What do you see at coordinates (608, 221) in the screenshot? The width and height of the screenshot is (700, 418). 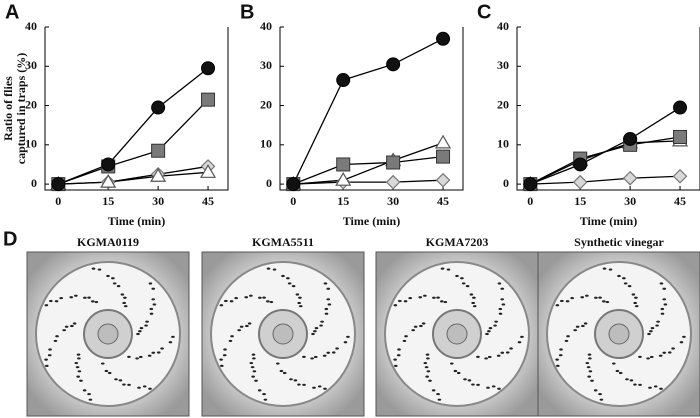 I see `x-axis-label: Time (min)` at bounding box center [608, 221].